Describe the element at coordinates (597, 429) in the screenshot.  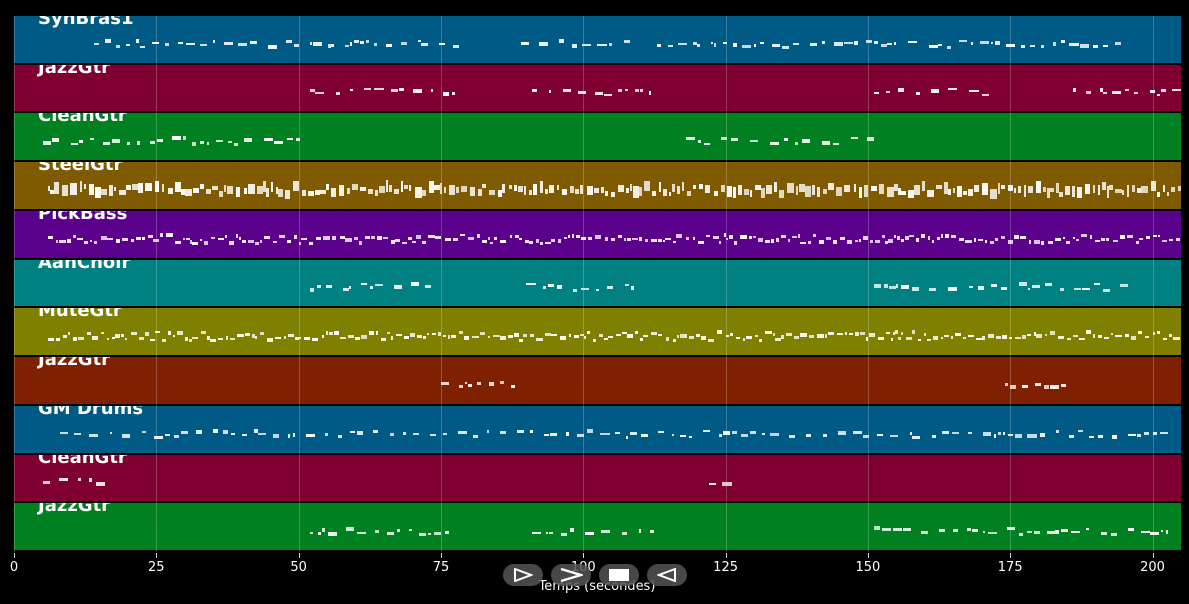
I see `track-lane: GM Drums` at that location.